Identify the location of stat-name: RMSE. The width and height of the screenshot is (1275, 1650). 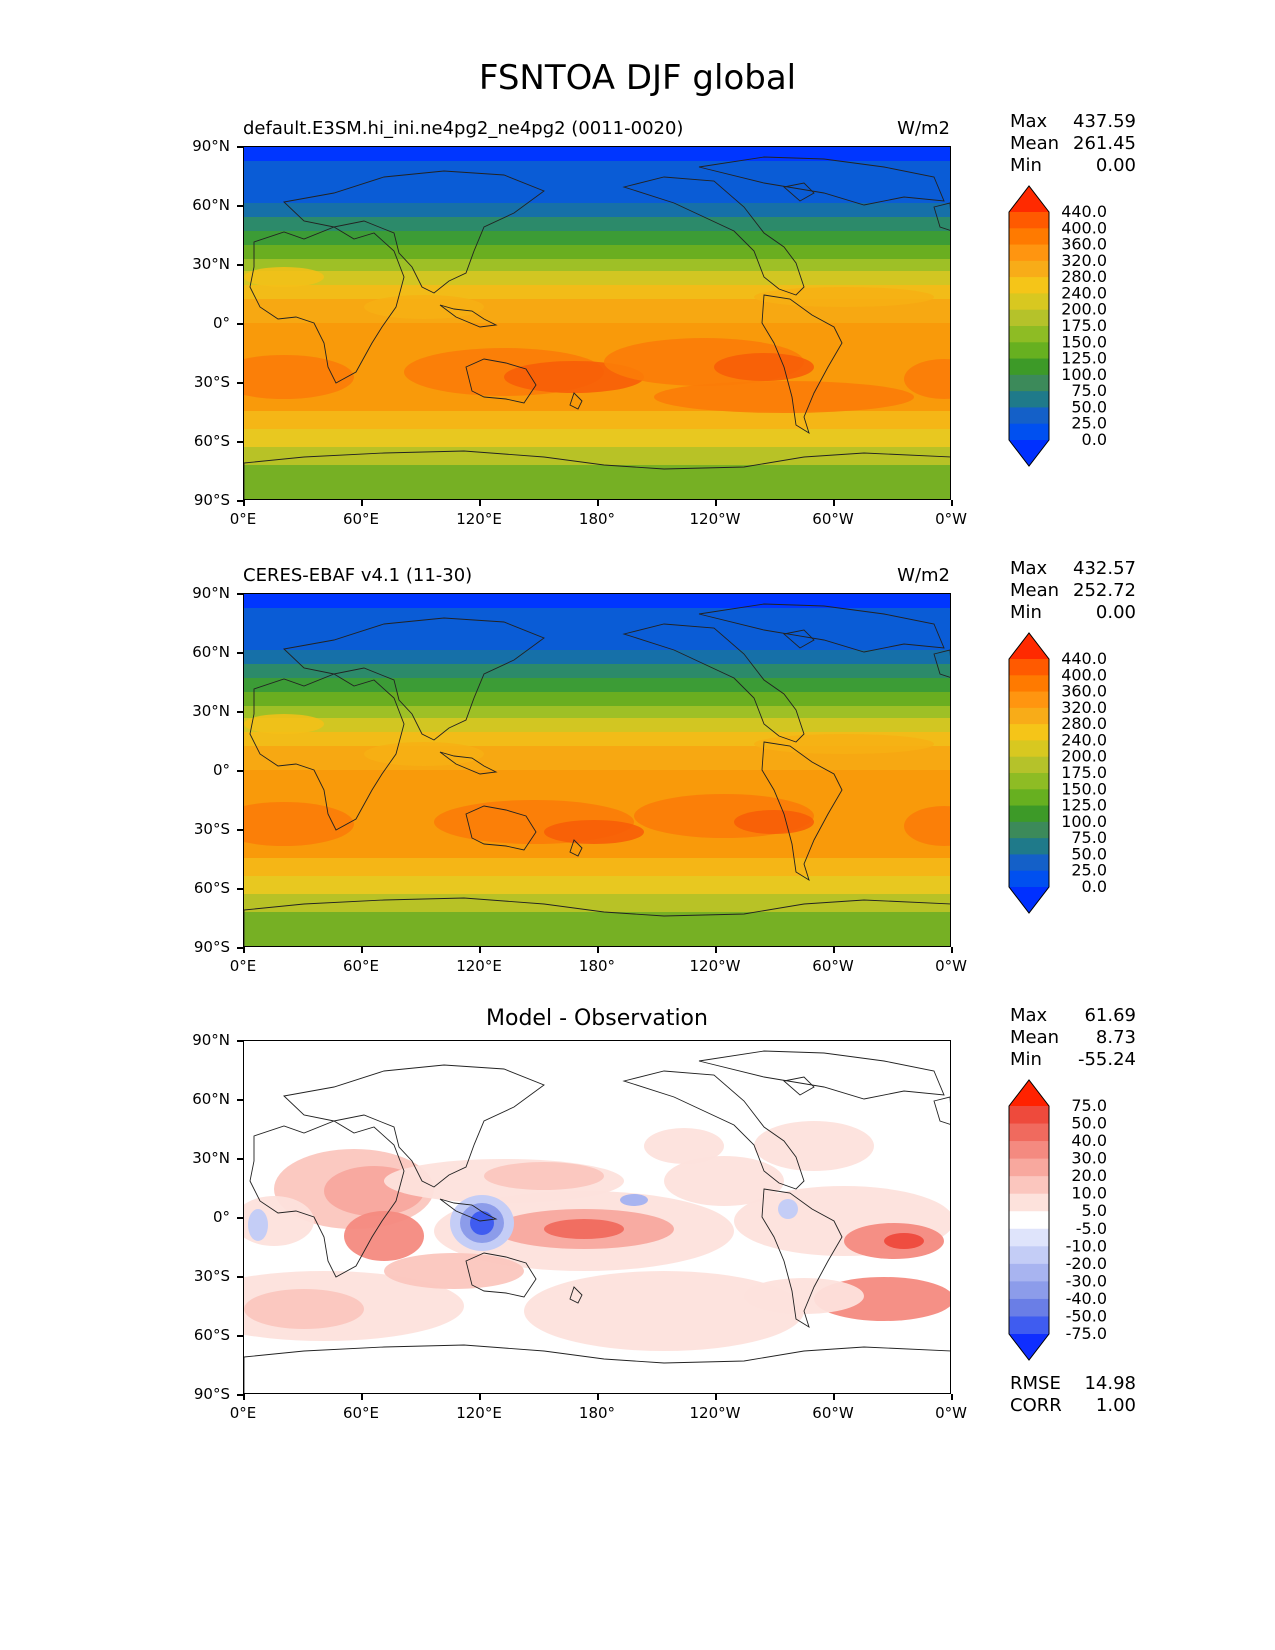
(1035, 1383).